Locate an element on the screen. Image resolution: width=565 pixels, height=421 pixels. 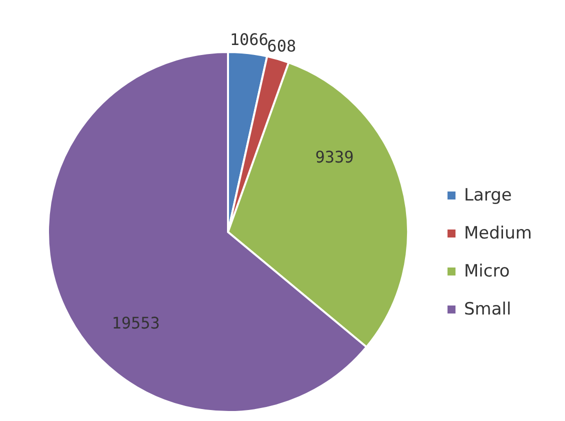
legend-label: Large is located at coordinates (488, 196).